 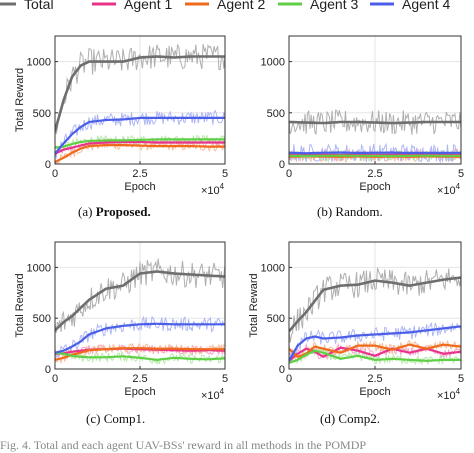 What do you see at coordinates (241, 6) in the screenshot?
I see `legend-label-3: Agent 2` at bounding box center [241, 6].